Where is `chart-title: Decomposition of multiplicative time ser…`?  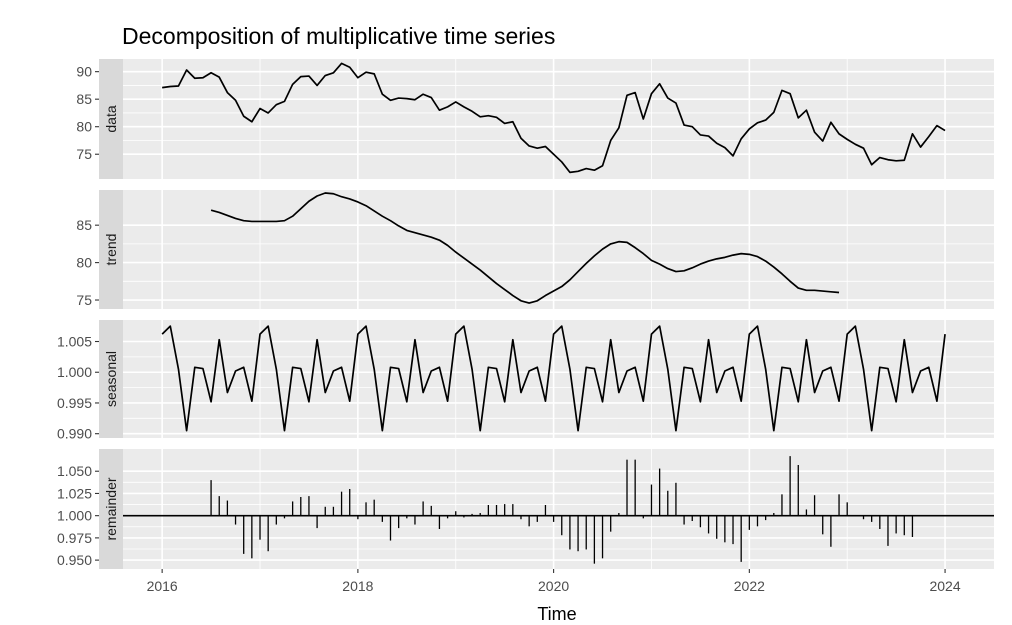
chart-title: Decomposition of multiplicative time ser… is located at coordinates (338, 36).